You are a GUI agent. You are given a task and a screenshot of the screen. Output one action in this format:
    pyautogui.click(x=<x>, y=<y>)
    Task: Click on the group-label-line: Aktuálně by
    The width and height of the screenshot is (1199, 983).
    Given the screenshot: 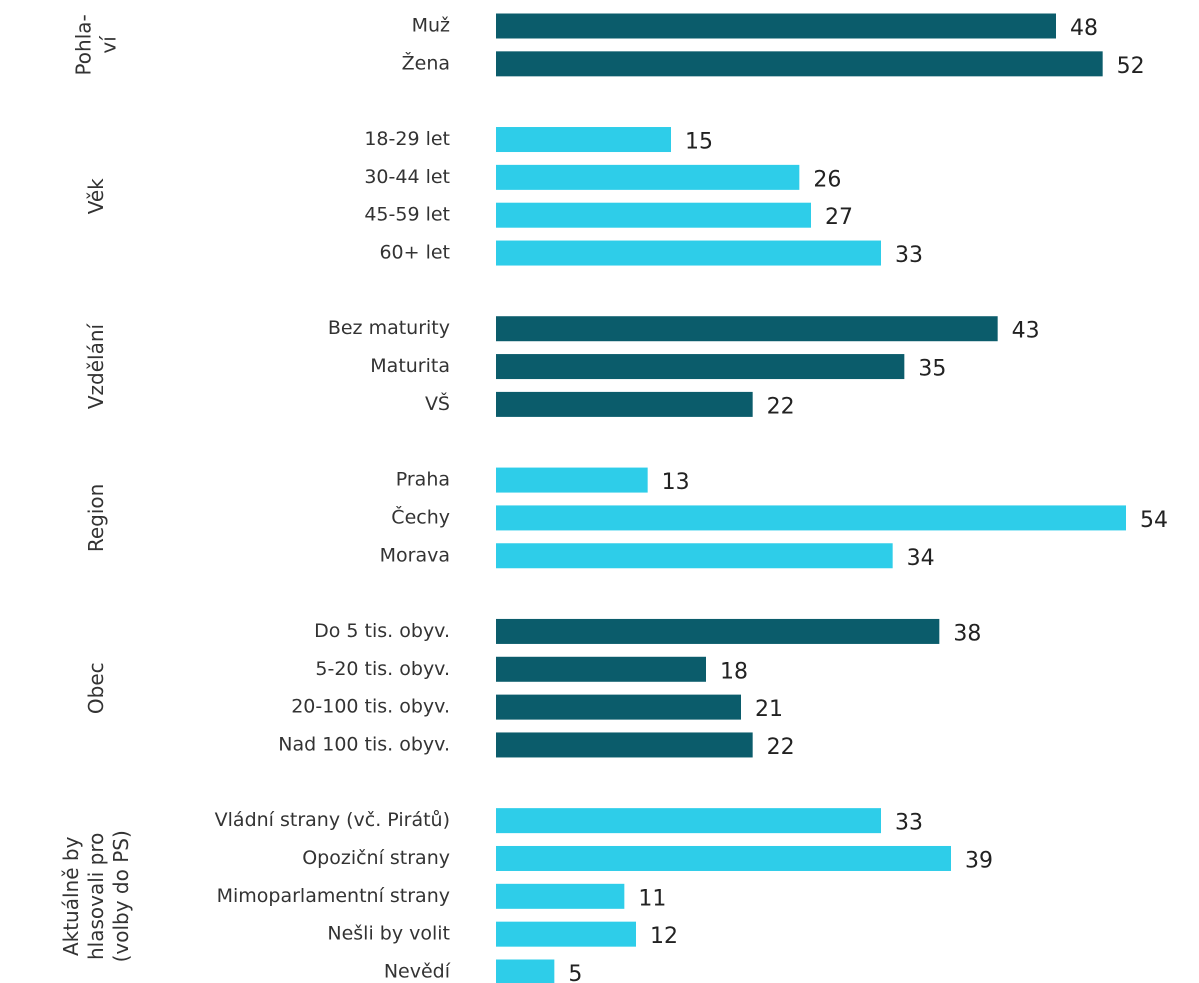 What is the action you would take?
    pyautogui.click(x=71, y=896)
    